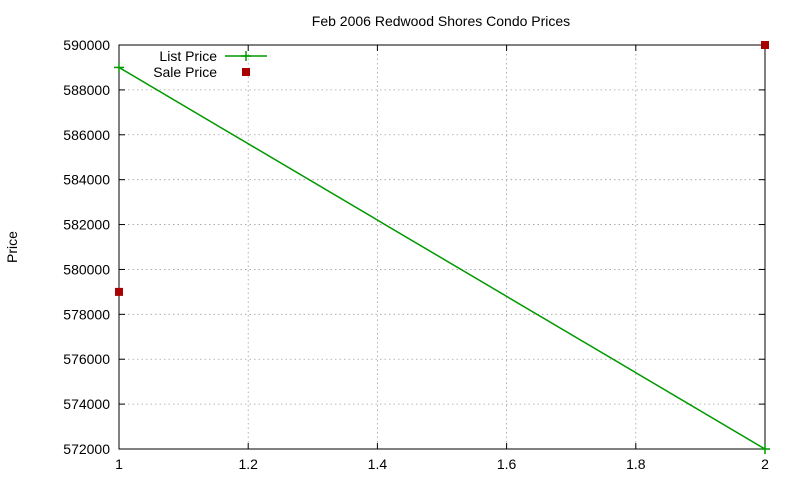  Describe the element at coordinates (86, 135) in the screenshot. I see `y-tick-label: 586000` at that location.